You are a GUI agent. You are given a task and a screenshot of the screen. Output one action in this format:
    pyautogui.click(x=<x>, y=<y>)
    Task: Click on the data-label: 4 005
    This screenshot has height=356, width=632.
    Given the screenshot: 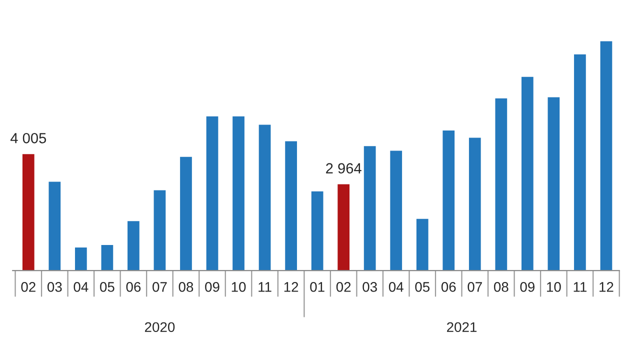 What is the action you would take?
    pyautogui.click(x=28, y=138)
    